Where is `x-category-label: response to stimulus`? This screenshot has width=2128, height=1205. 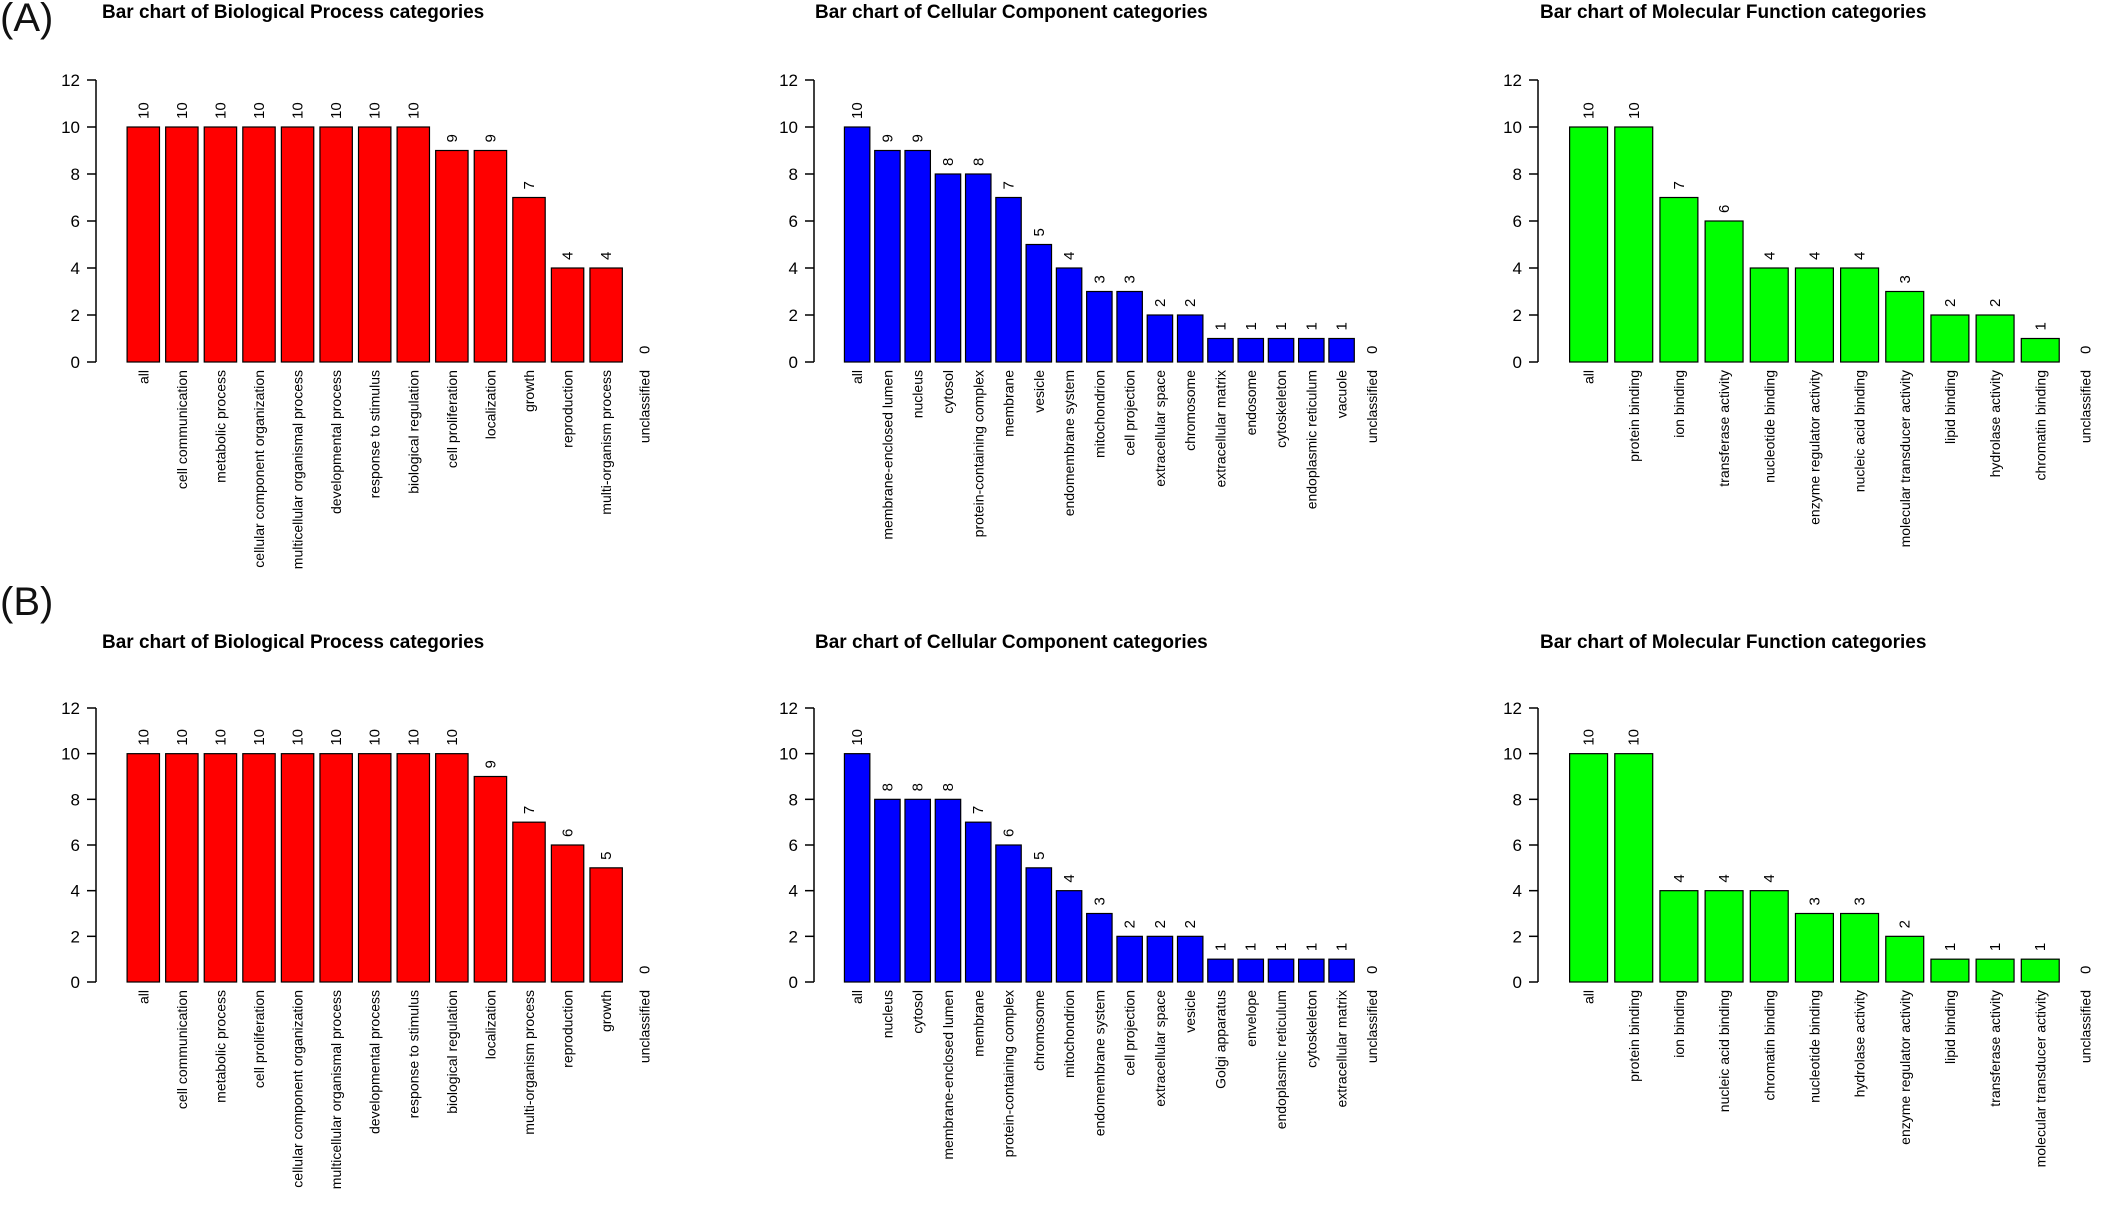 x-category-label: response to stimulus is located at coordinates (375, 434).